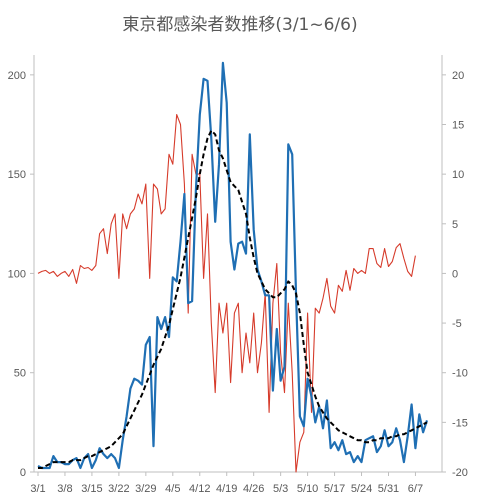 This screenshot has width=481, height=504. What do you see at coordinates (23, 473) in the screenshot?
I see `left-tick-label: 0` at bounding box center [23, 473].